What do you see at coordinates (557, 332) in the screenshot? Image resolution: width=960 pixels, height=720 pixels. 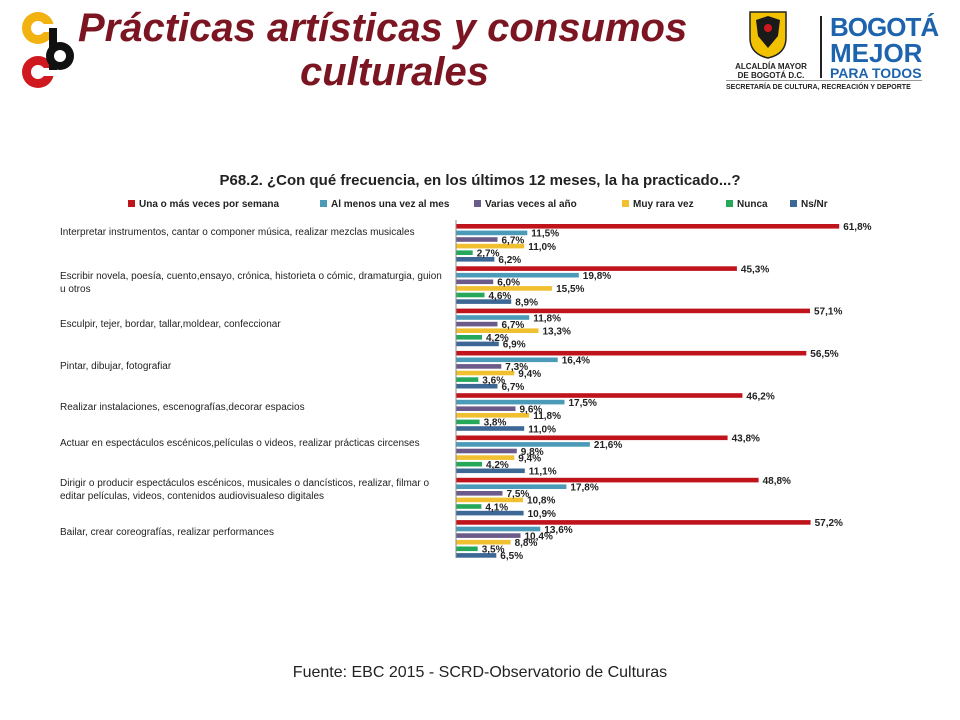 I see `bar-value-label: 13,3%` at bounding box center [557, 332].